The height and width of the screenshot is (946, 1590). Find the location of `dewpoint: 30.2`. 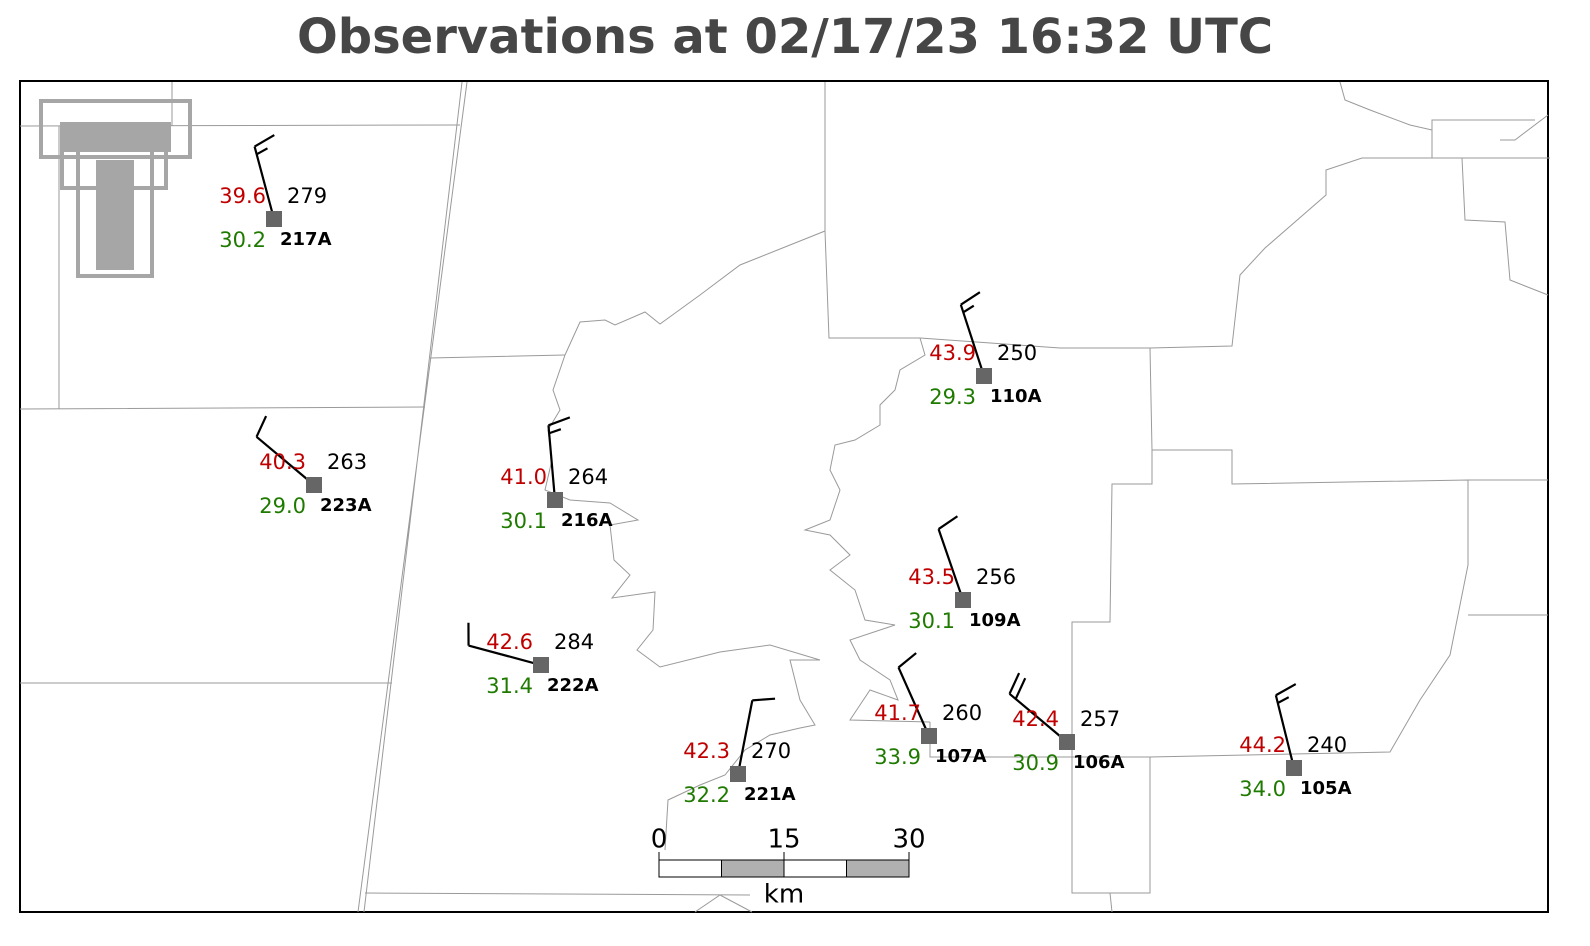

dewpoint: 30.2 is located at coordinates (242, 240).